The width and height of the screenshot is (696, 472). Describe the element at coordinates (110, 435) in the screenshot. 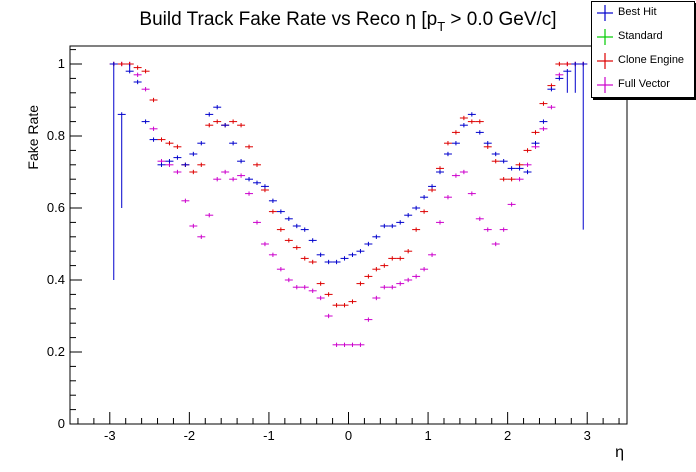

I see `x-tick-label: -3` at that location.